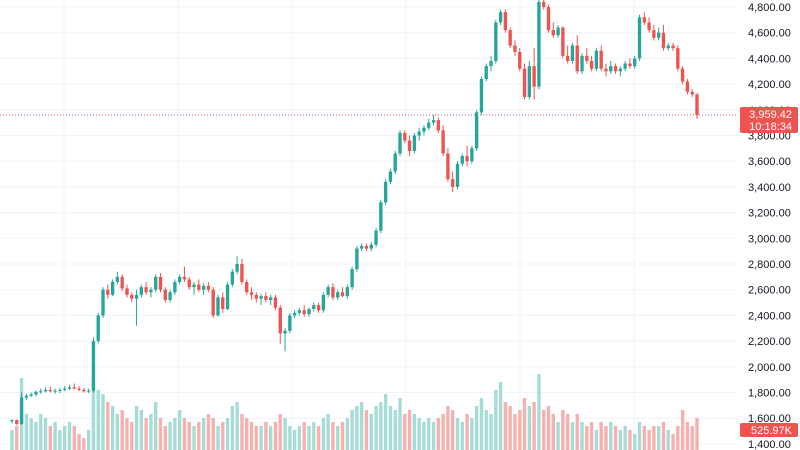 The height and width of the screenshot is (450, 800). Describe the element at coordinates (769, 265) in the screenshot. I see `y-tick-label: 2,800.00` at that location.